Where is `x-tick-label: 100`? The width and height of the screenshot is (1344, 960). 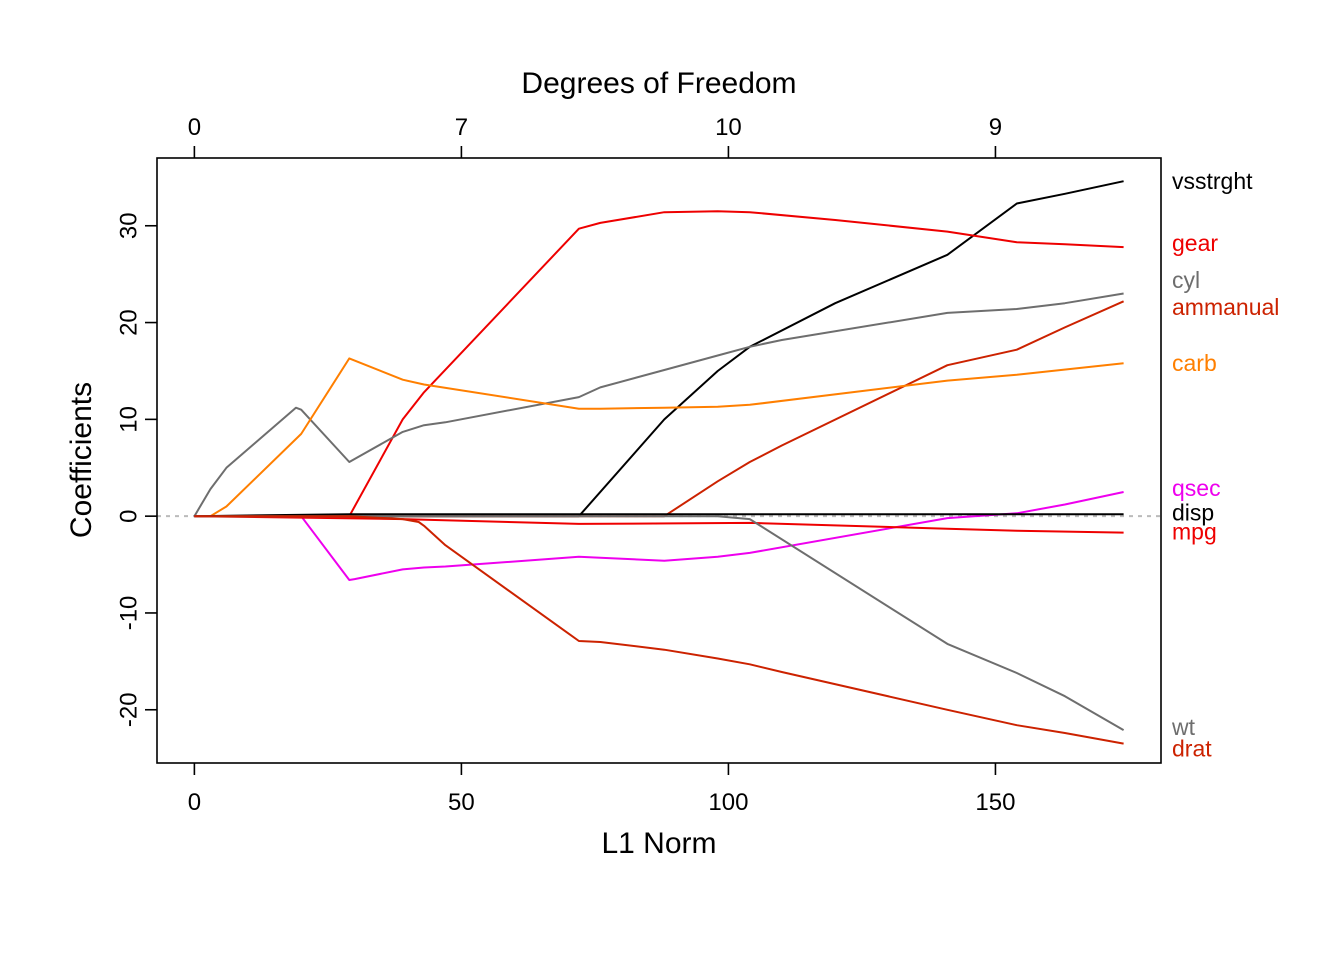 x-tick-label: 100 is located at coordinates (728, 802).